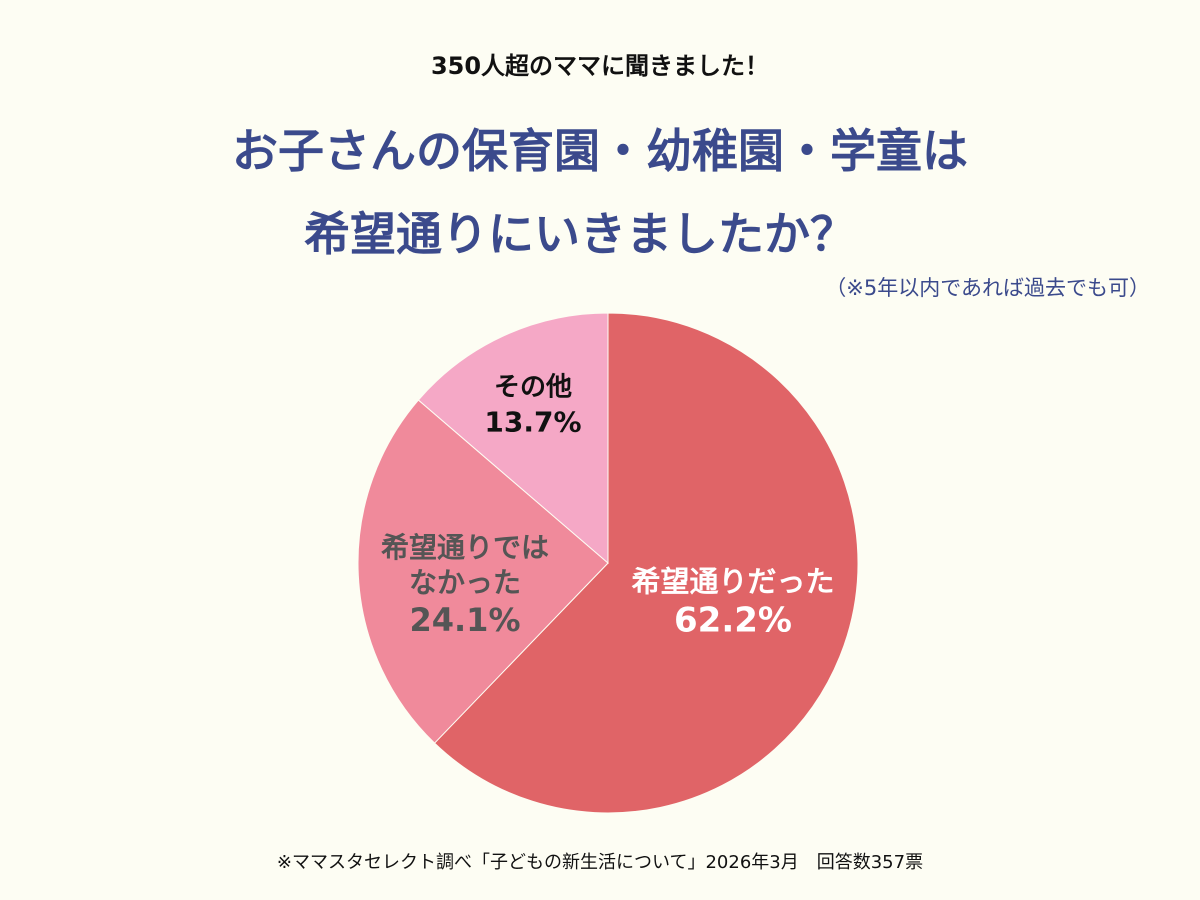 The image size is (1200, 900). Describe the element at coordinates (464, 565) in the screenshot. I see `category-label: 希望通りではなかった` at that location.